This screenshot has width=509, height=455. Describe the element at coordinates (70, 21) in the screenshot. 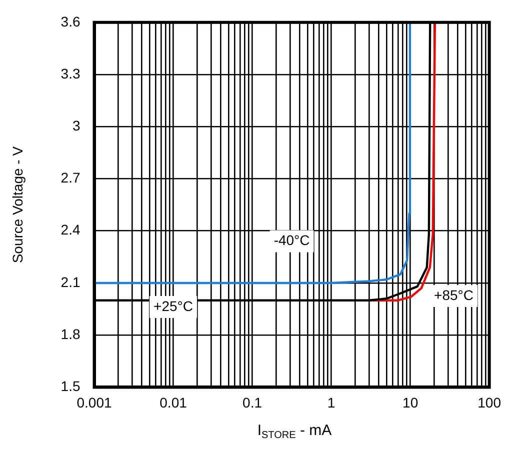

I see `y-tick-label: 3.6` at that location.